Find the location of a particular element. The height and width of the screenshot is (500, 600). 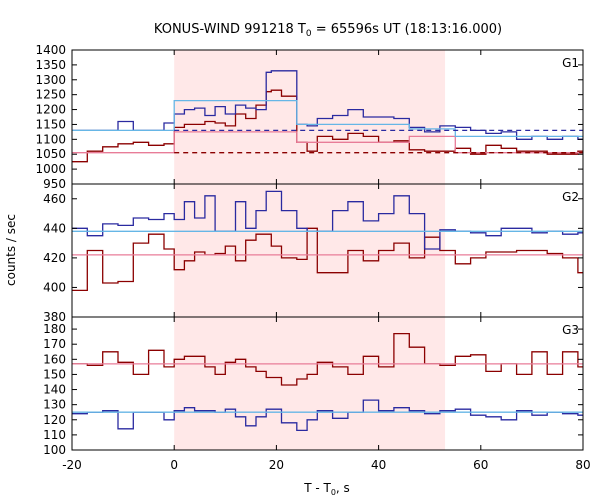

y-tick-label: 110 is located at coordinates (54, 435).